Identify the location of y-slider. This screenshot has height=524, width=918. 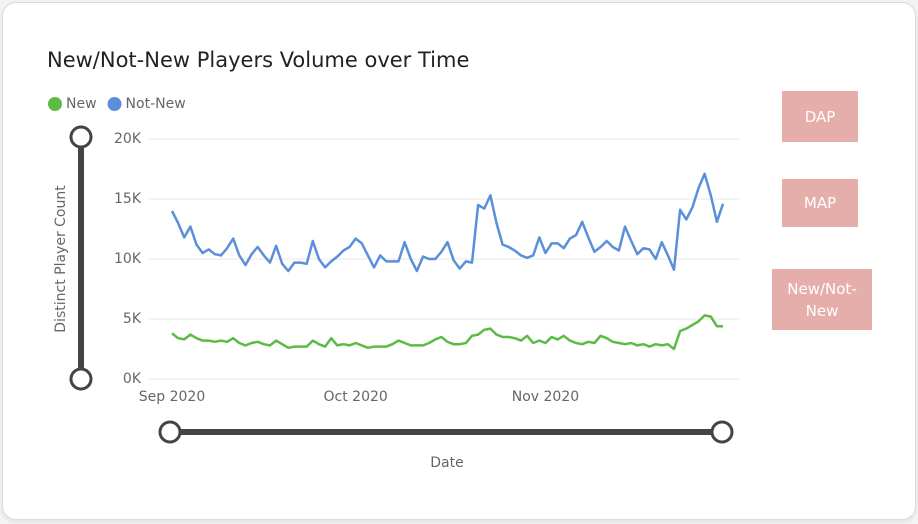
(81, 258).